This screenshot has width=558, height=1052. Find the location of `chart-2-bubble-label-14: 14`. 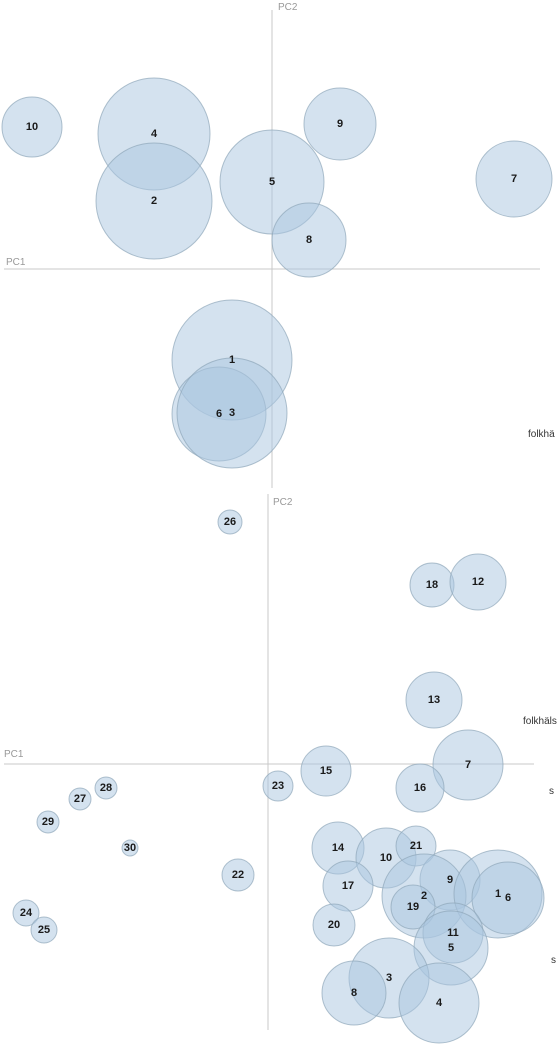

chart-2-bubble-label-14: 14 is located at coordinates (338, 848).